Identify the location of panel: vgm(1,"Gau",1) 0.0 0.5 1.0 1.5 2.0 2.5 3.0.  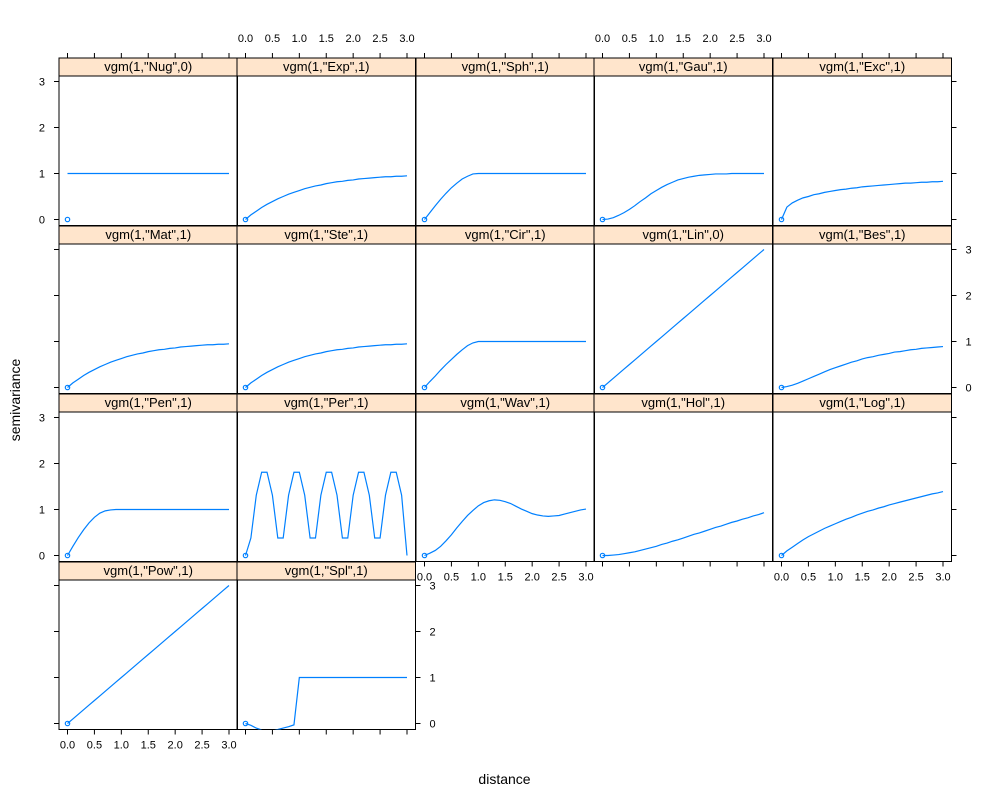
(683, 129).